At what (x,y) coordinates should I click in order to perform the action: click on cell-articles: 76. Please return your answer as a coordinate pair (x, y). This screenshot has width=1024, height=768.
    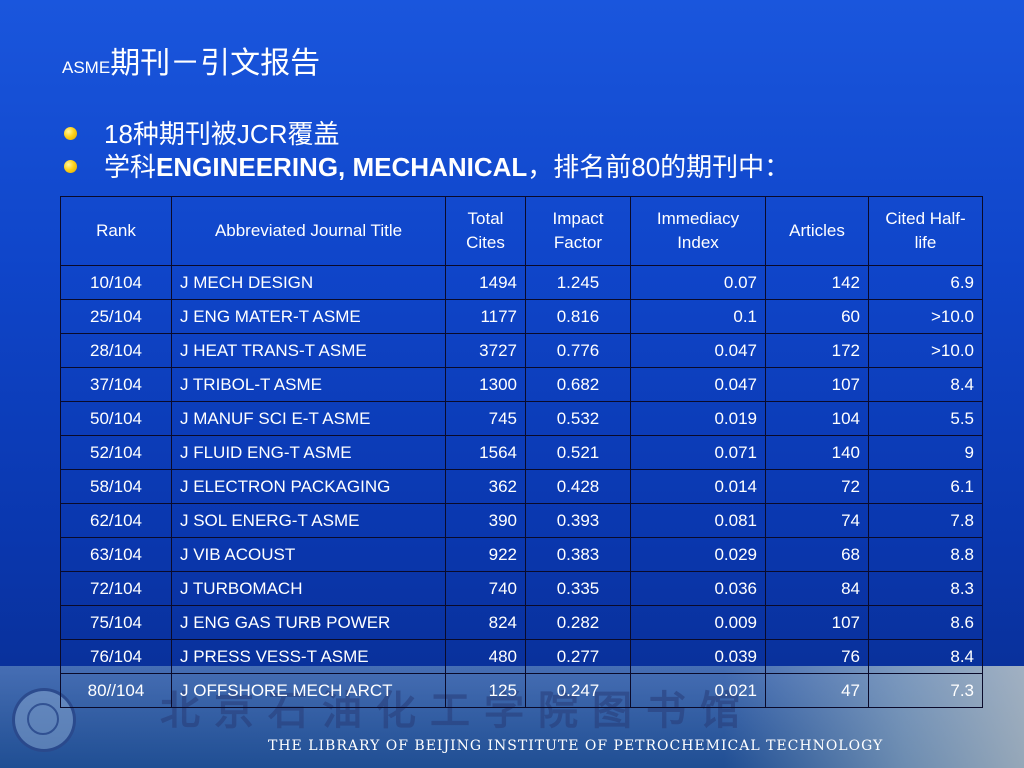
    Looking at the image, I should click on (817, 656).